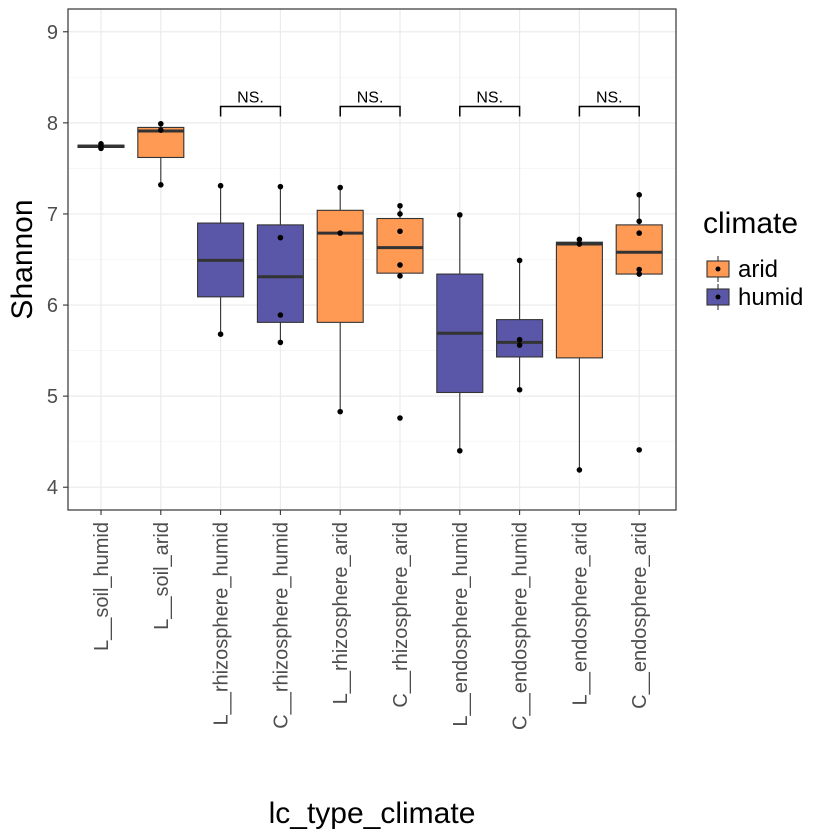  What do you see at coordinates (222, 623) in the screenshot?
I see `x-tick-label: L__rhizosphere_humid` at bounding box center [222, 623].